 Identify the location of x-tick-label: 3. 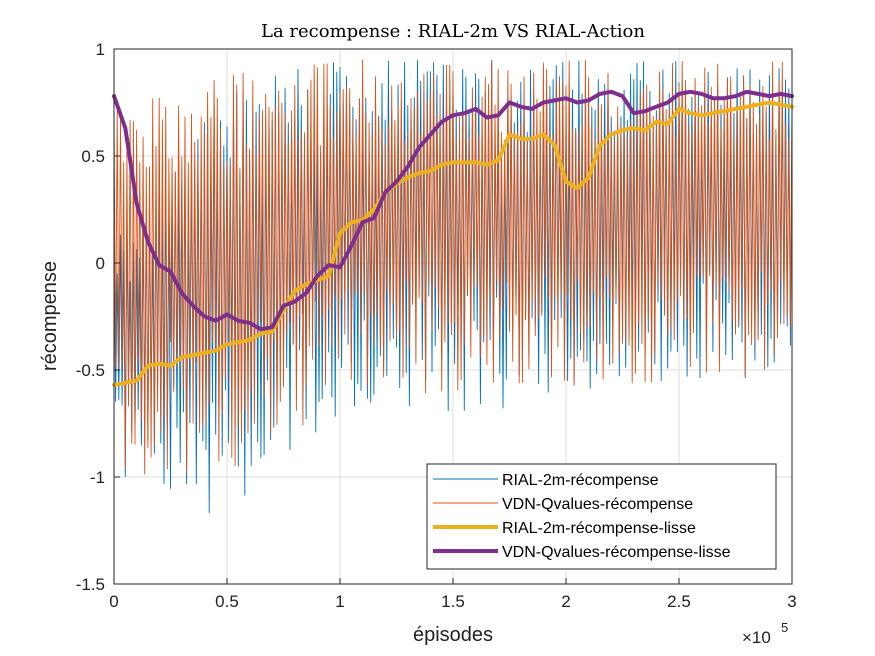
(791, 601).